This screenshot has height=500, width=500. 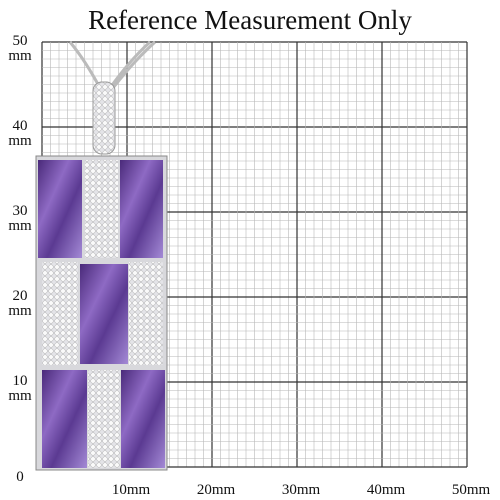 What do you see at coordinates (250, 20) in the screenshot?
I see `title: Reference Measurement Only` at bounding box center [250, 20].